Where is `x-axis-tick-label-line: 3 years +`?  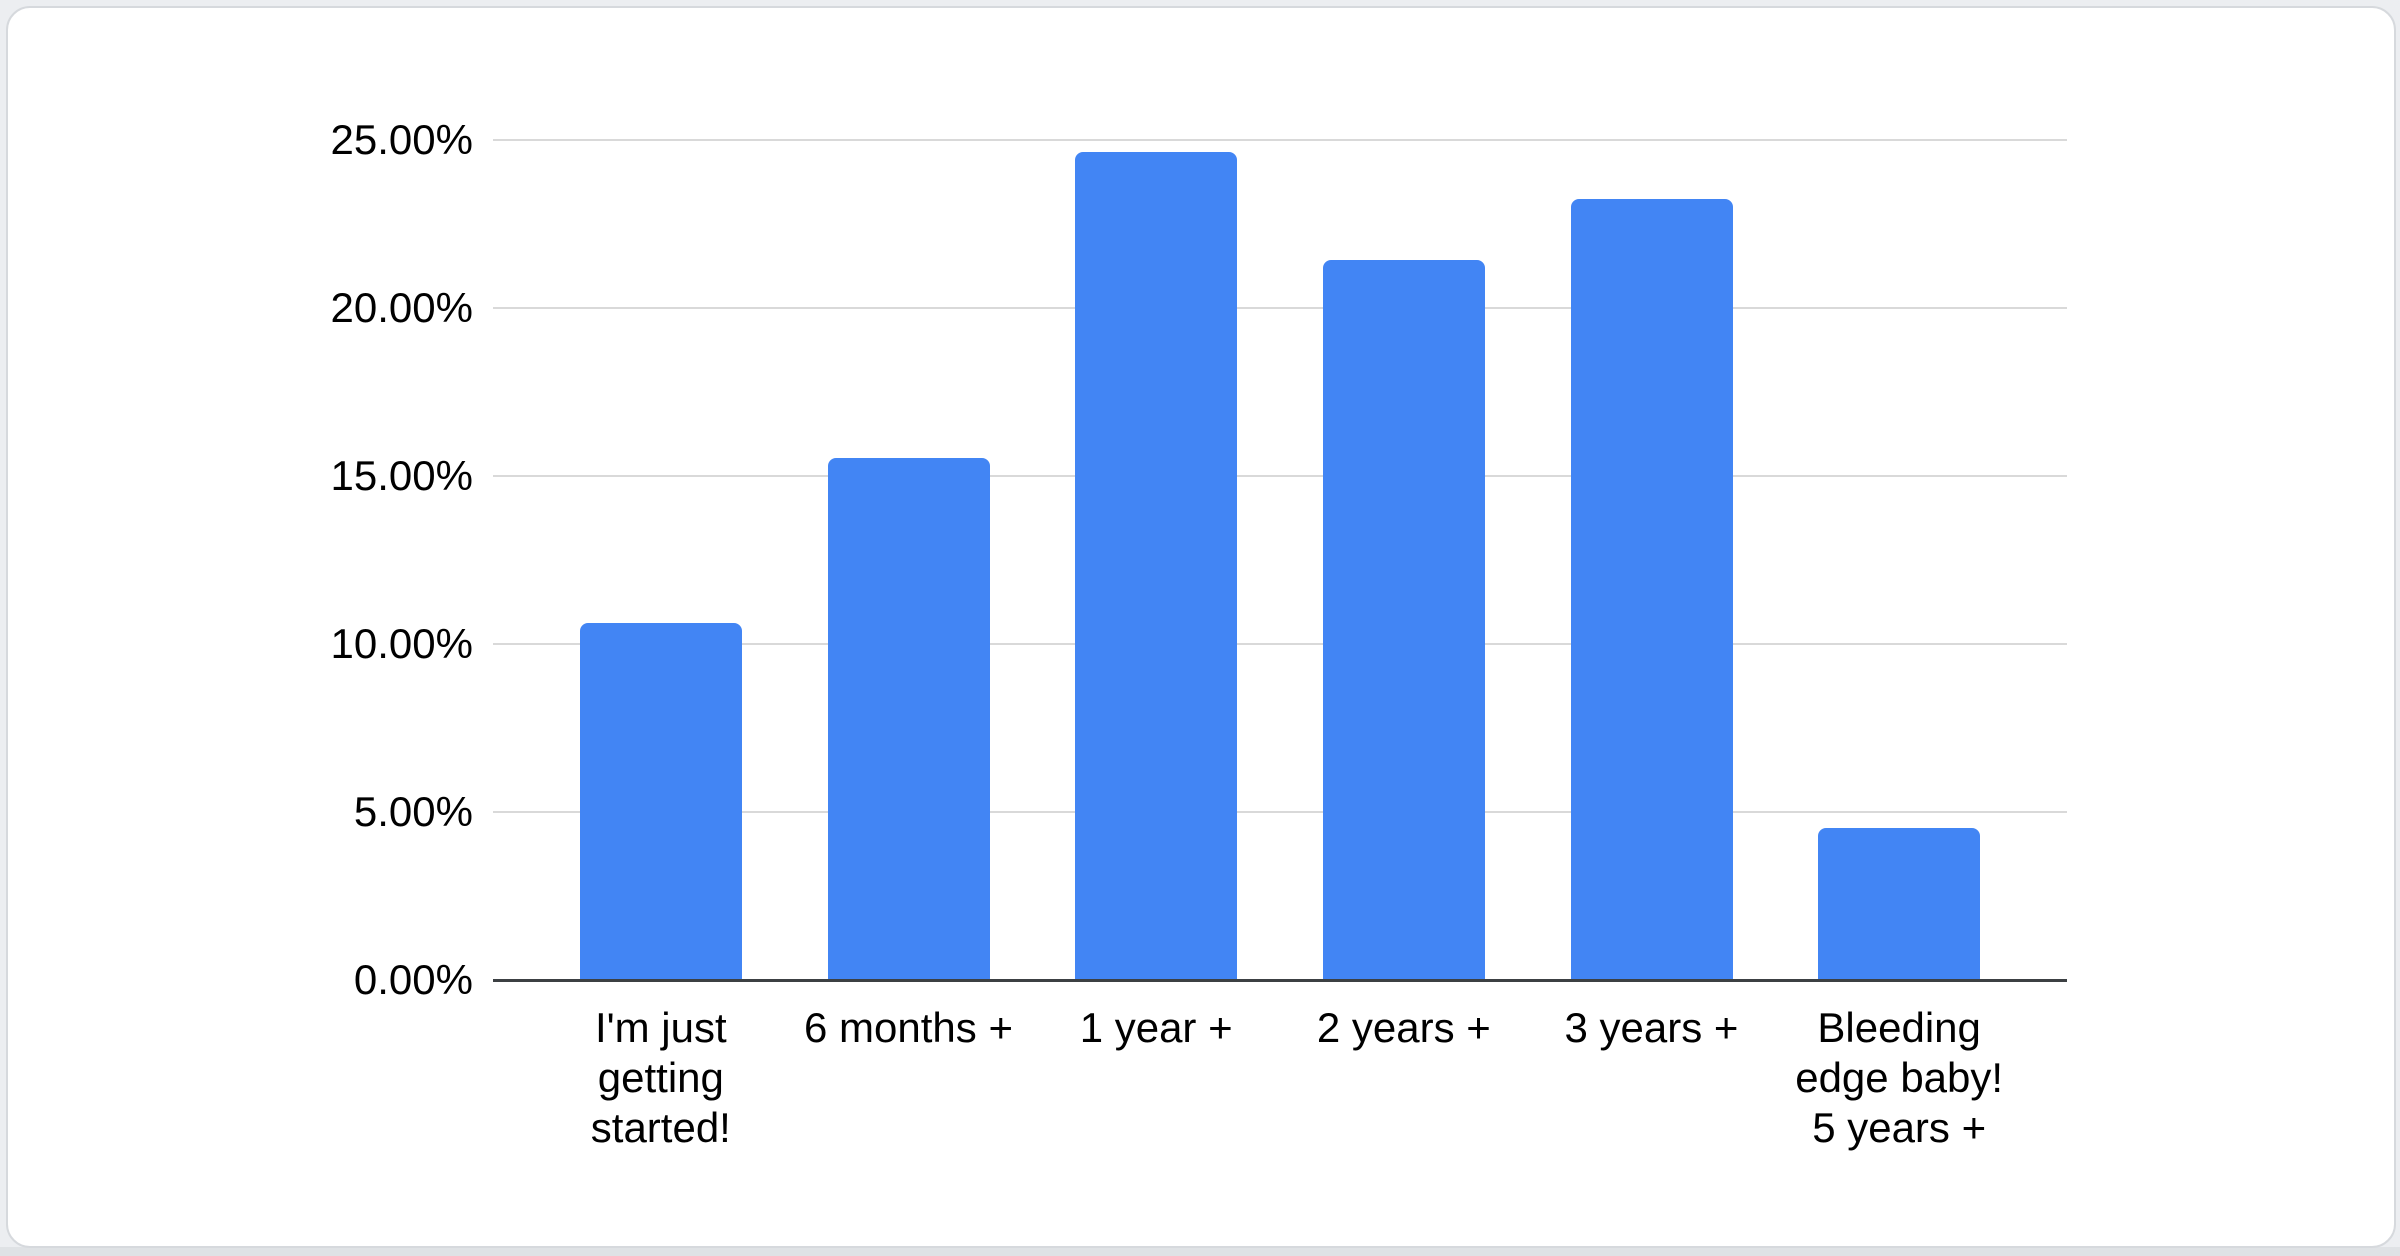
x-axis-tick-label-line: 3 years + is located at coordinates (1651, 1027).